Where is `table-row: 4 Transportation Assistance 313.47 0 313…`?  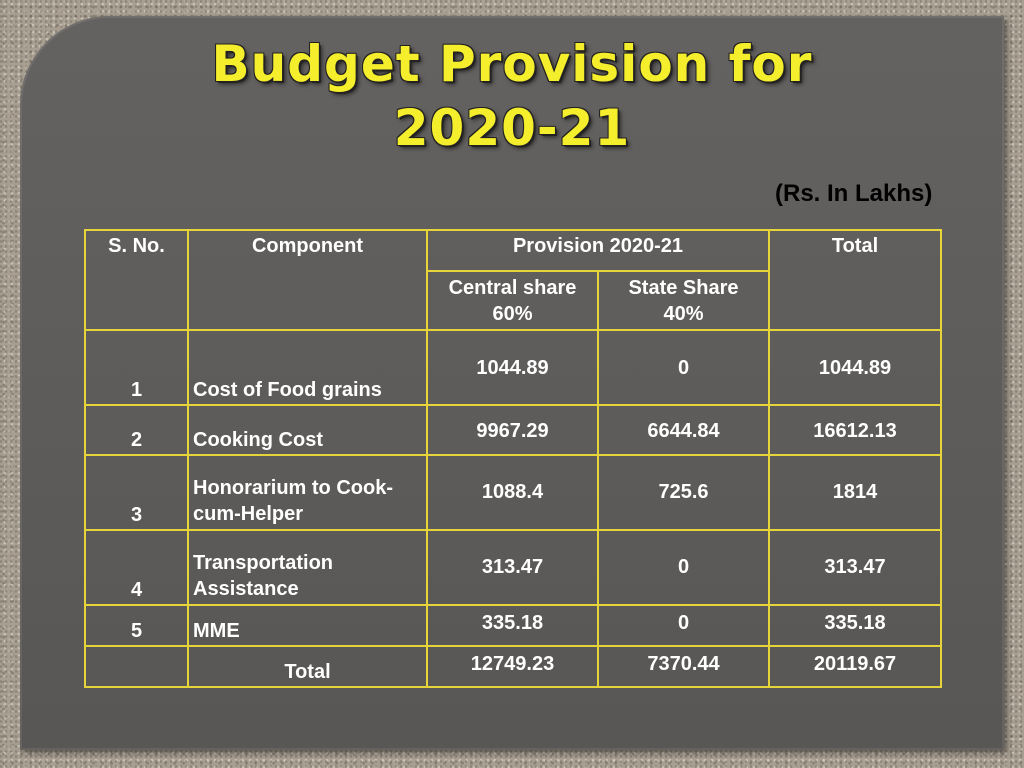 table-row: 4 Transportation Assistance 313.47 0 313… is located at coordinates (513, 567).